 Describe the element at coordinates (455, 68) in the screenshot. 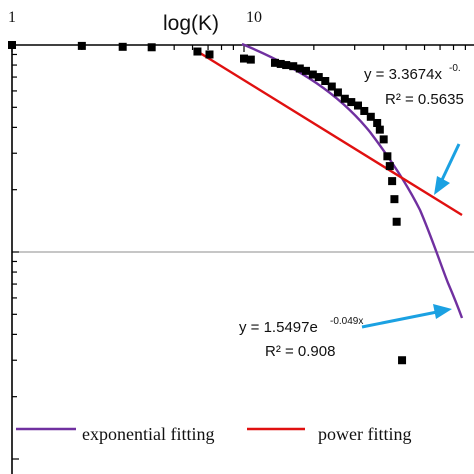

I see `power-equation-exponent: -0.` at that location.